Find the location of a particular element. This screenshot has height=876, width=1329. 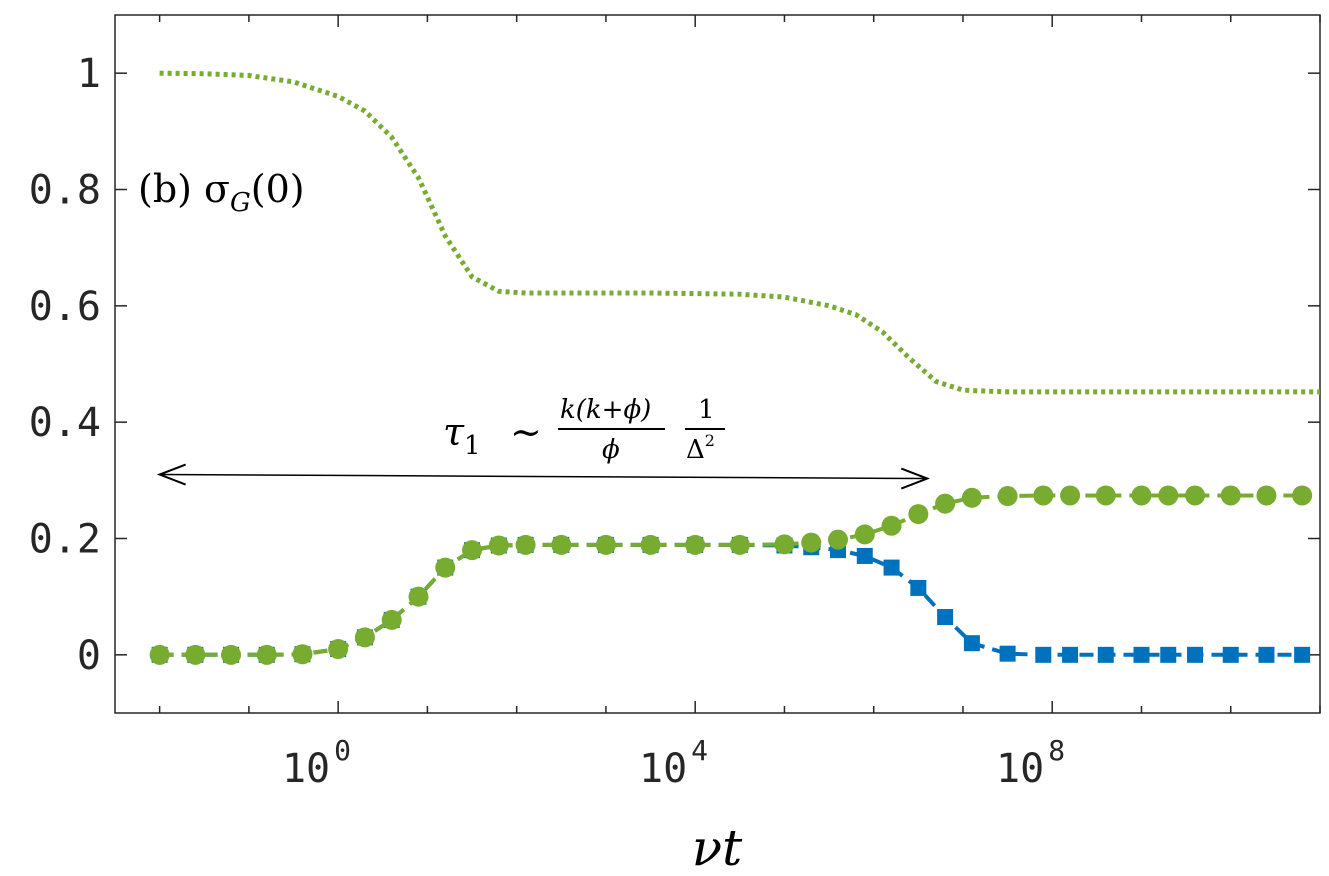

tau-double-arrow is located at coordinates (543, 476).